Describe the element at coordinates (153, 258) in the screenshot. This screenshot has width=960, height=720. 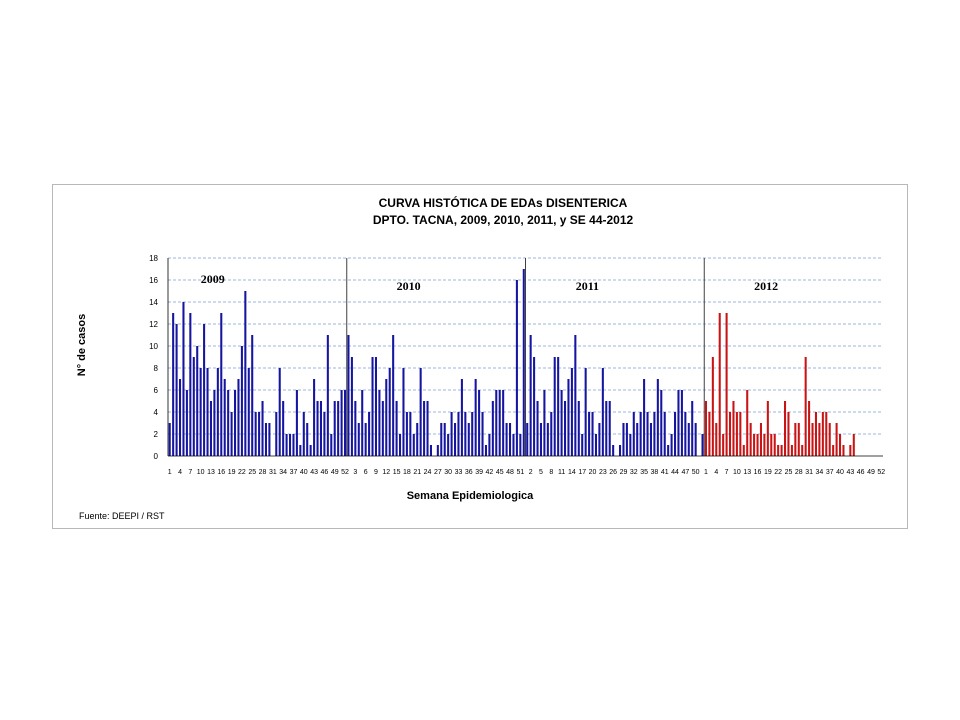
I see `y-tick-label: 18` at that location.